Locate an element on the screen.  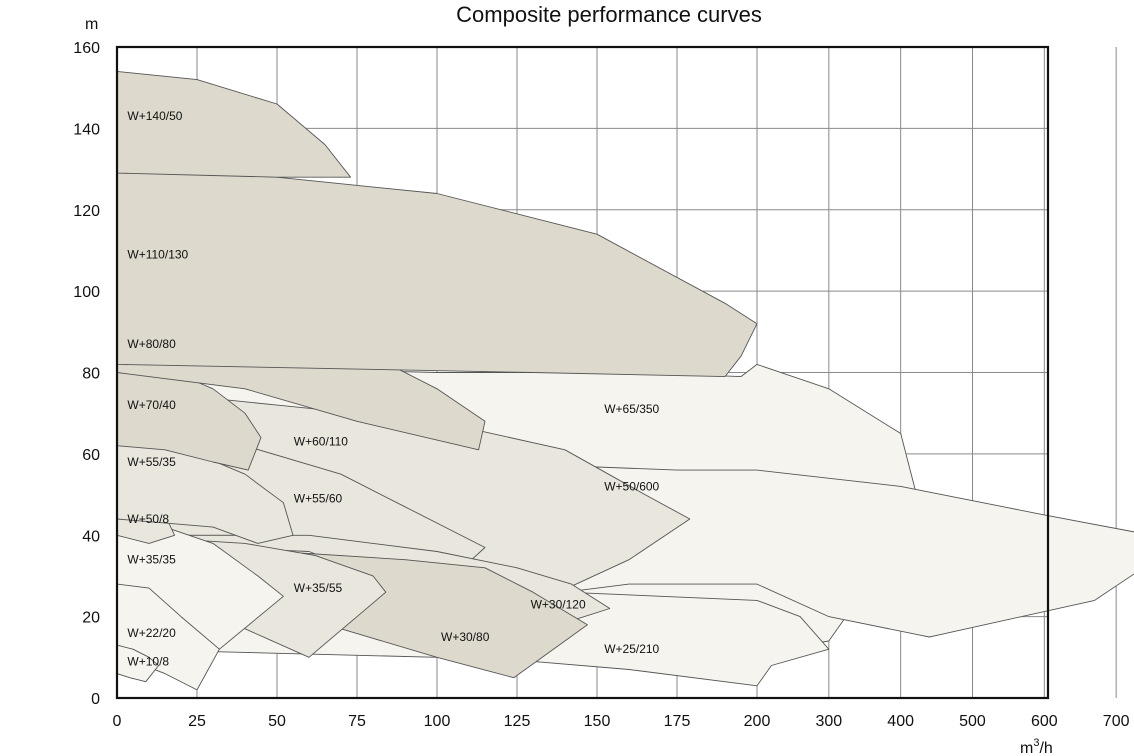
y-tick-label: 120 is located at coordinates (86, 211).